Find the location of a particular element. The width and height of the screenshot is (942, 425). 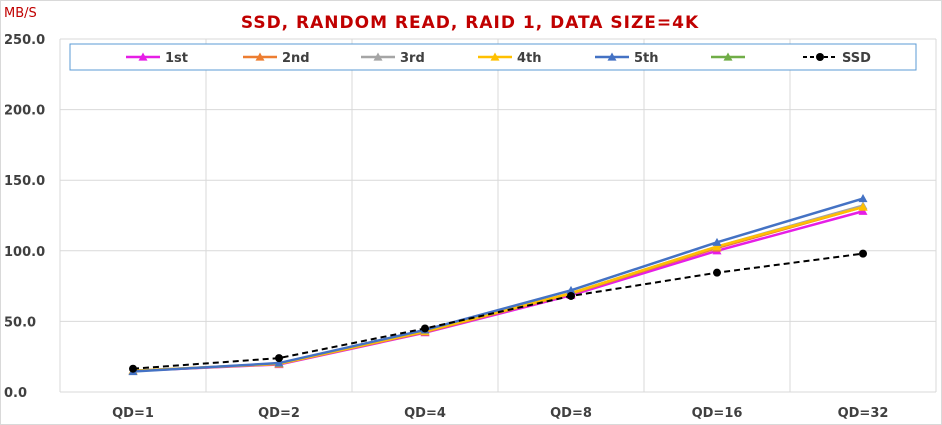

legend-item is located at coordinates (728, 56).